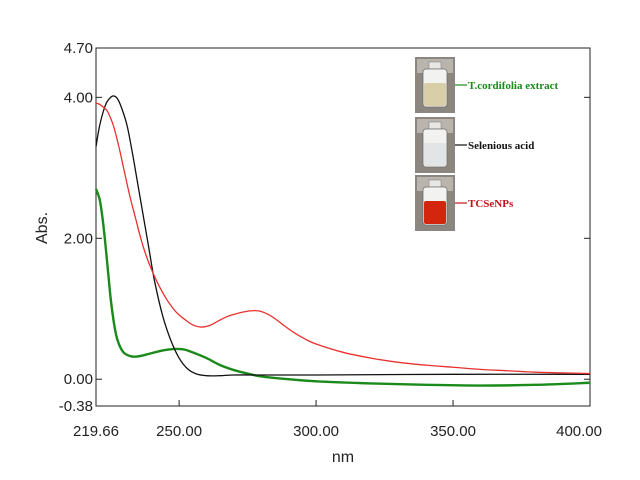 This screenshot has height=480, width=640. I want to click on y-tick-label: -0.38, so click(76, 406).